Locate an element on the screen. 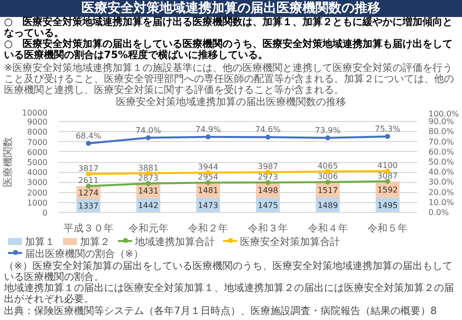 The width and height of the screenshot is (462, 320). y-tick-label: 1000 is located at coordinates (37, 203).